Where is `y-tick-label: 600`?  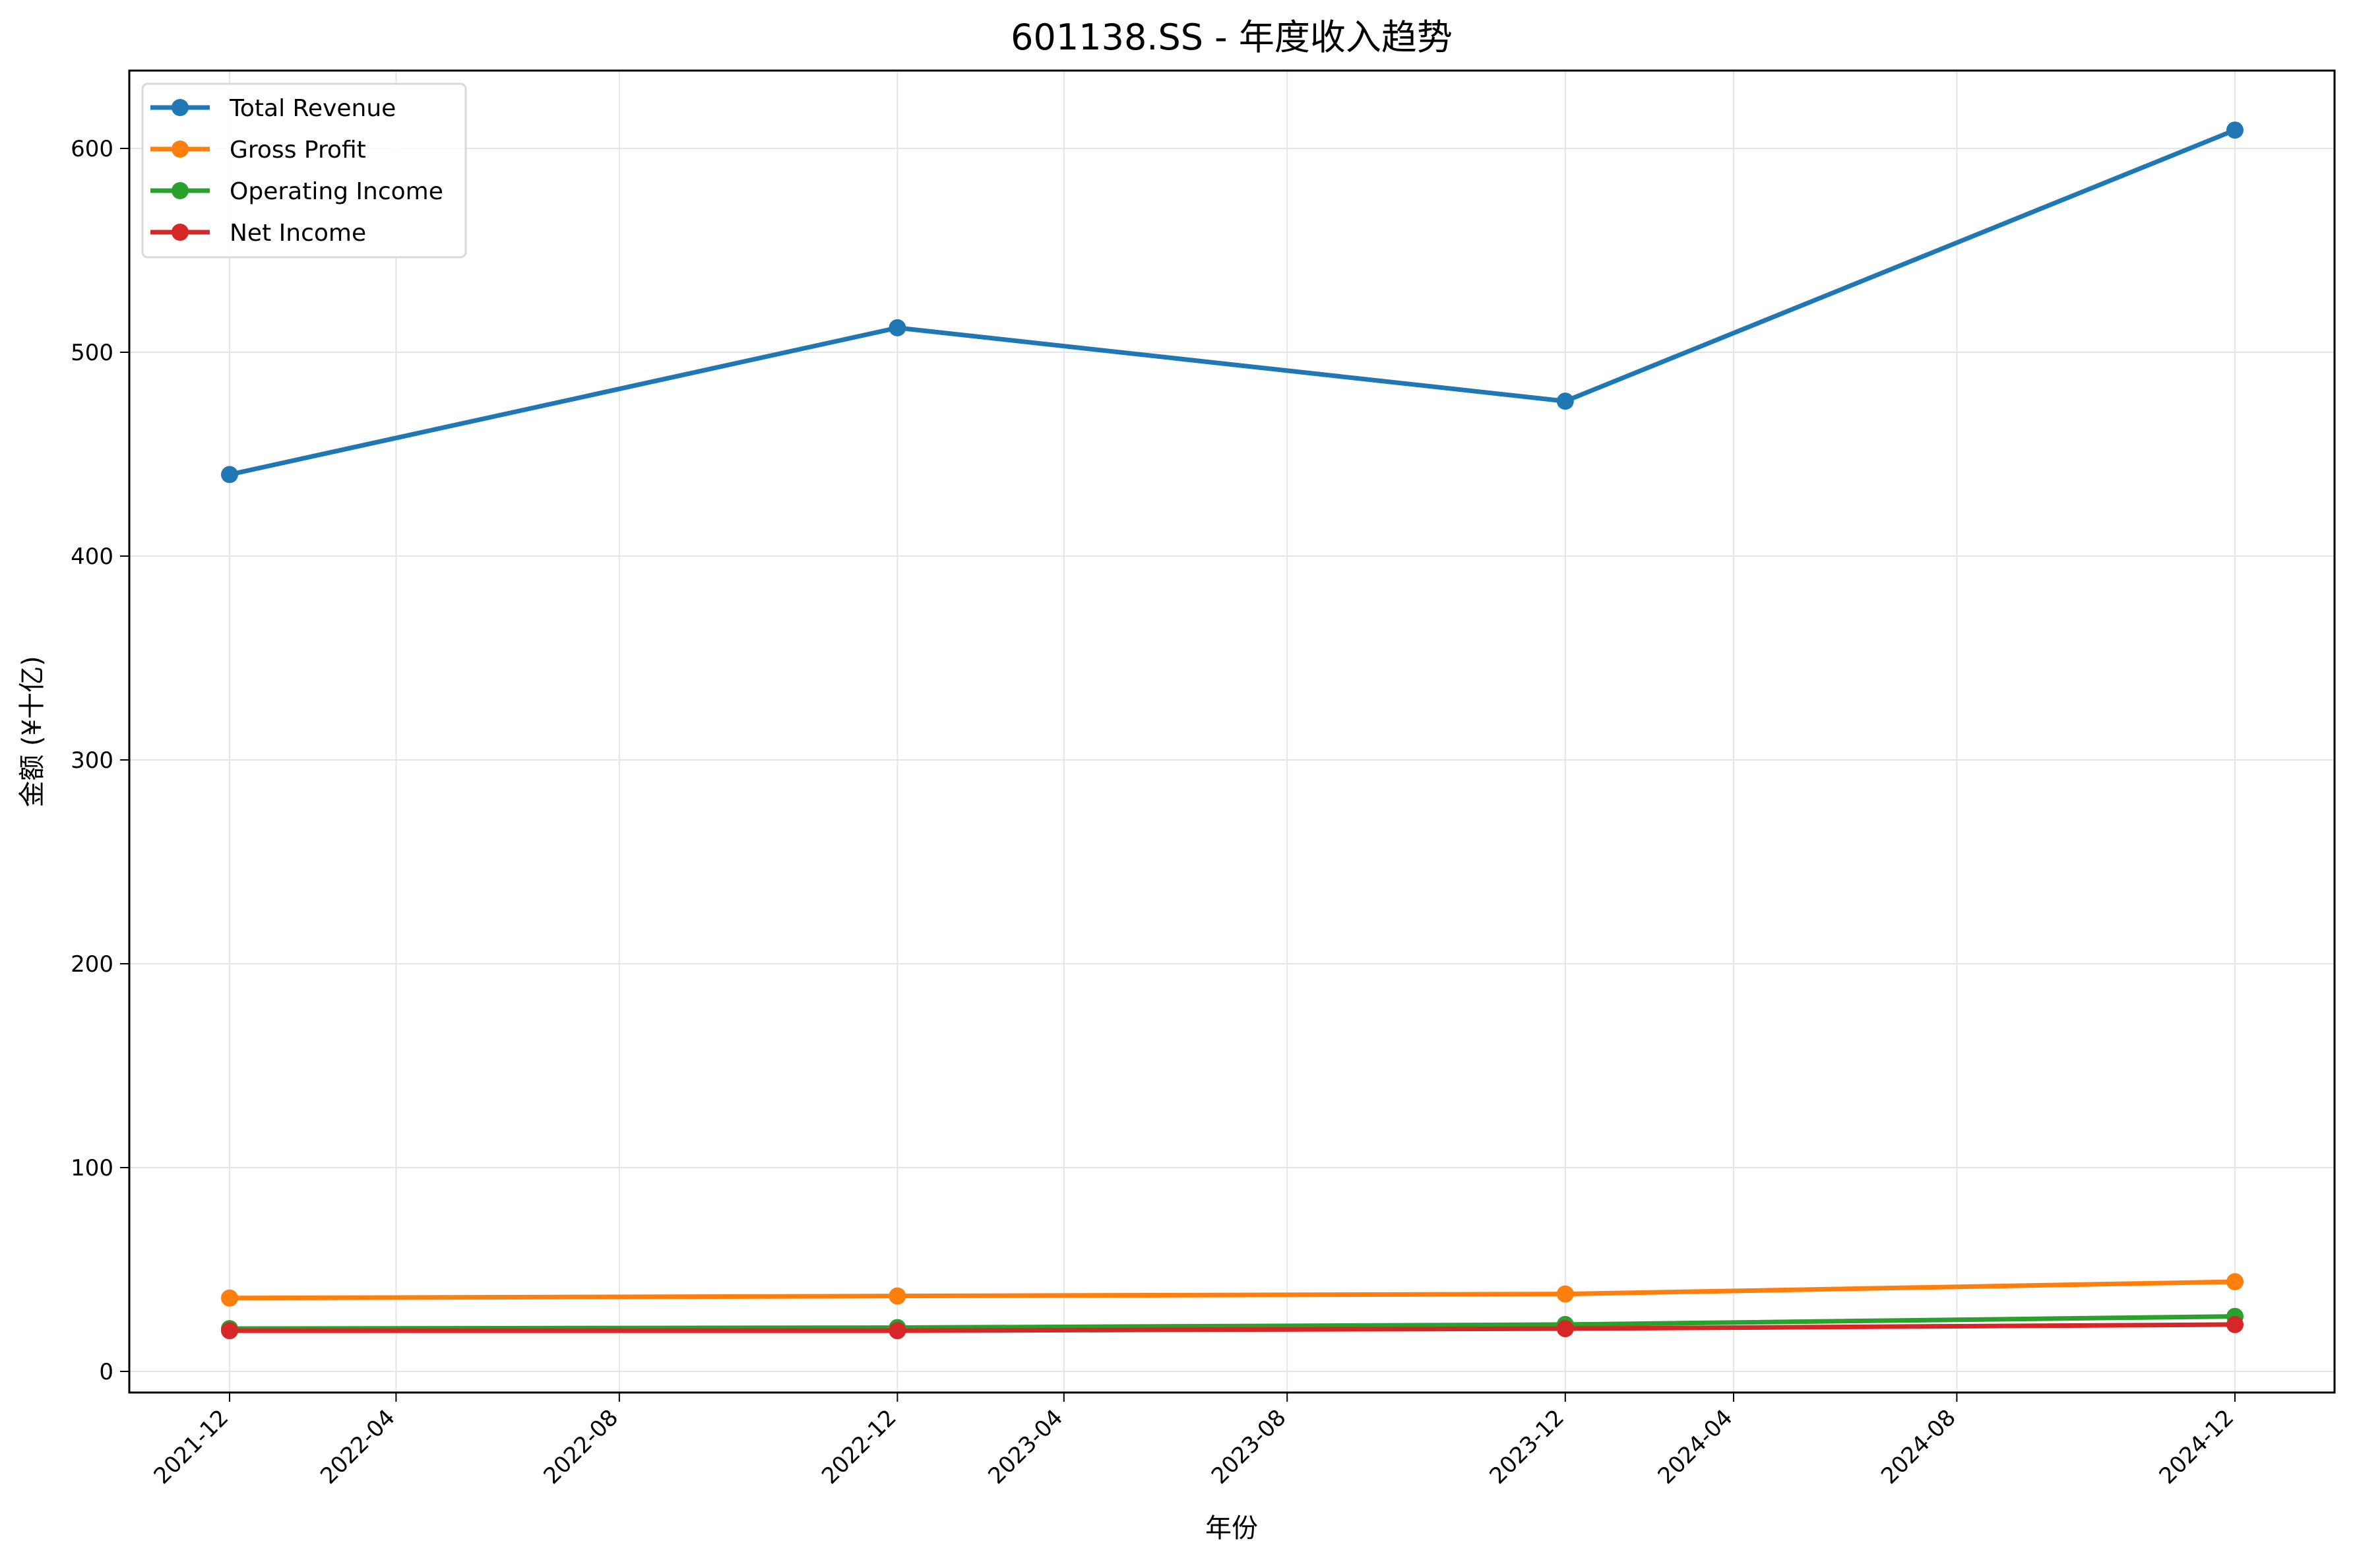
y-tick-label: 600 is located at coordinates (92, 149).